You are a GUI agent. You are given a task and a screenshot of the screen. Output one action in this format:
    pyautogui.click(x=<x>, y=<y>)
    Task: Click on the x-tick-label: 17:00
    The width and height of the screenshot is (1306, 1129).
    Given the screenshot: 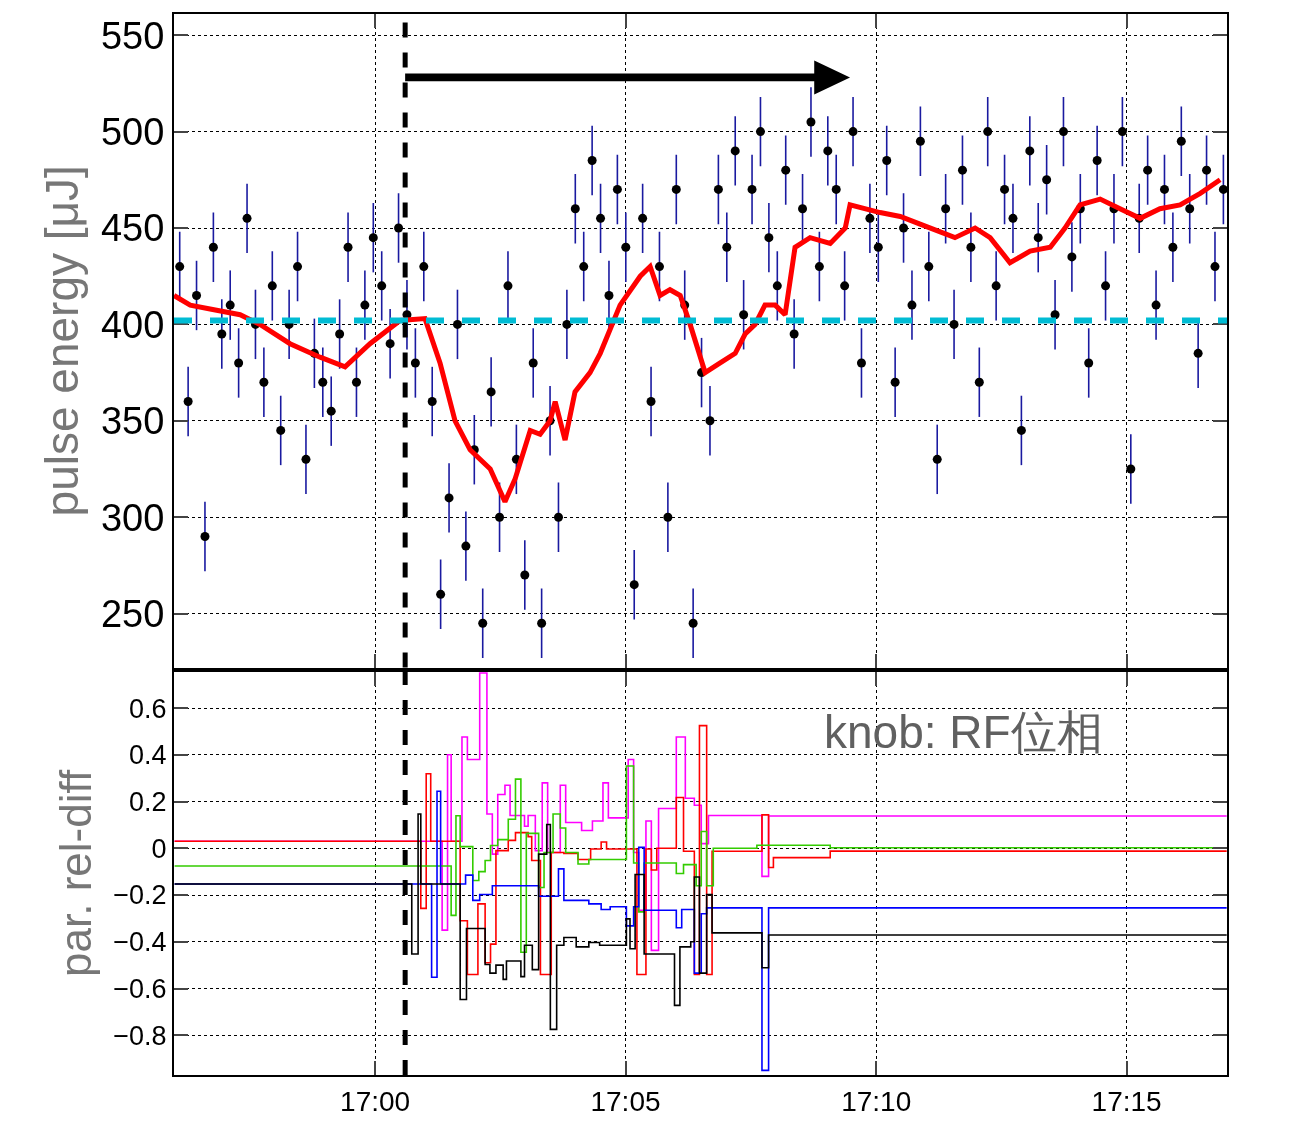 What is the action you would take?
    pyautogui.click(x=375, y=1101)
    